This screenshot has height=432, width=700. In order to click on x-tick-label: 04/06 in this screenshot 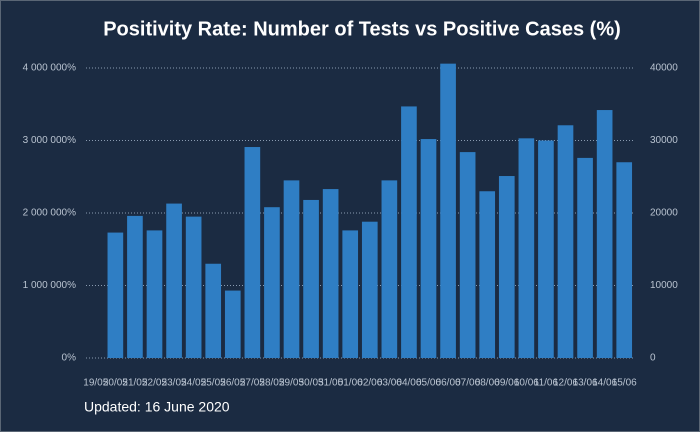, I will do `click(408, 383)`.